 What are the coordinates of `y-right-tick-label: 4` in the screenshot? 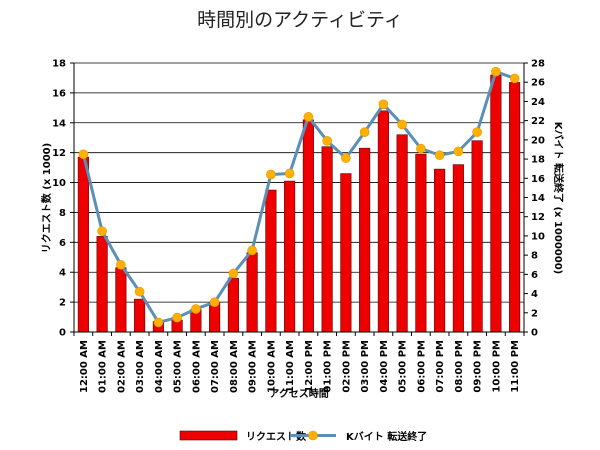 It's located at (534, 294).